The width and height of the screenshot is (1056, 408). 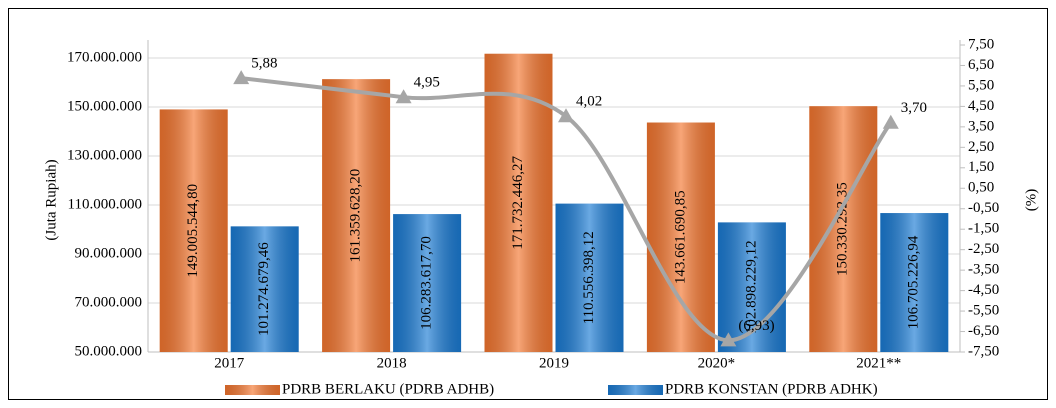 What do you see at coordinates (983, 270) in the screenshot?
I see `y2-tick-label: -3,50` at bounding box center [983, 270].